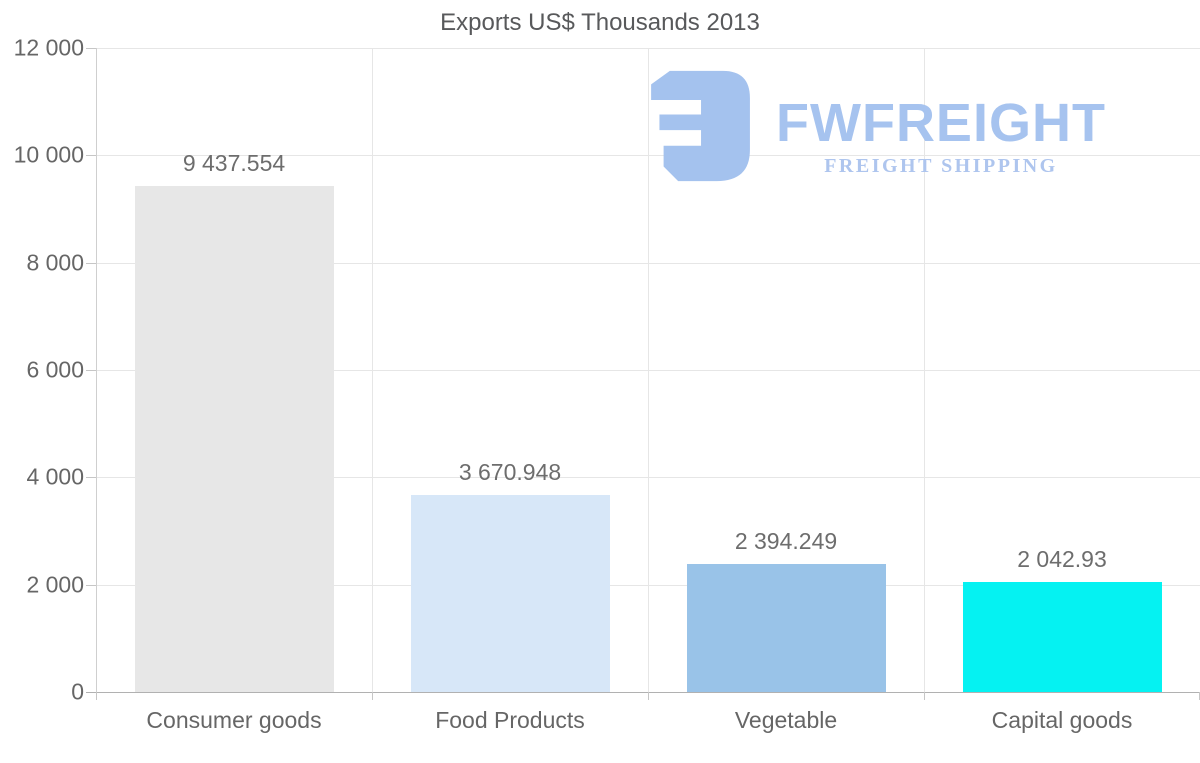 The height and width of the screenshot is (763, 1200). Describe the element at coordinates (700, 126) in the screenshot. I see `fwfreight-logo-icon` at that location.